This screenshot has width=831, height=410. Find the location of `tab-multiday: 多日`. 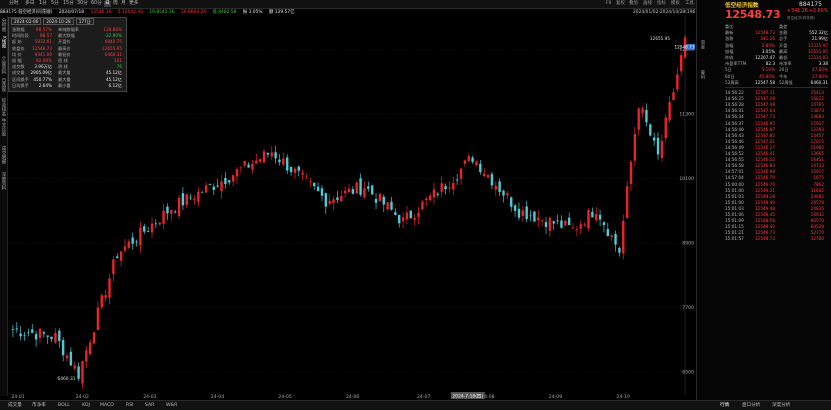

tab-multiday: 多日 is located at coordinates (30, 3).